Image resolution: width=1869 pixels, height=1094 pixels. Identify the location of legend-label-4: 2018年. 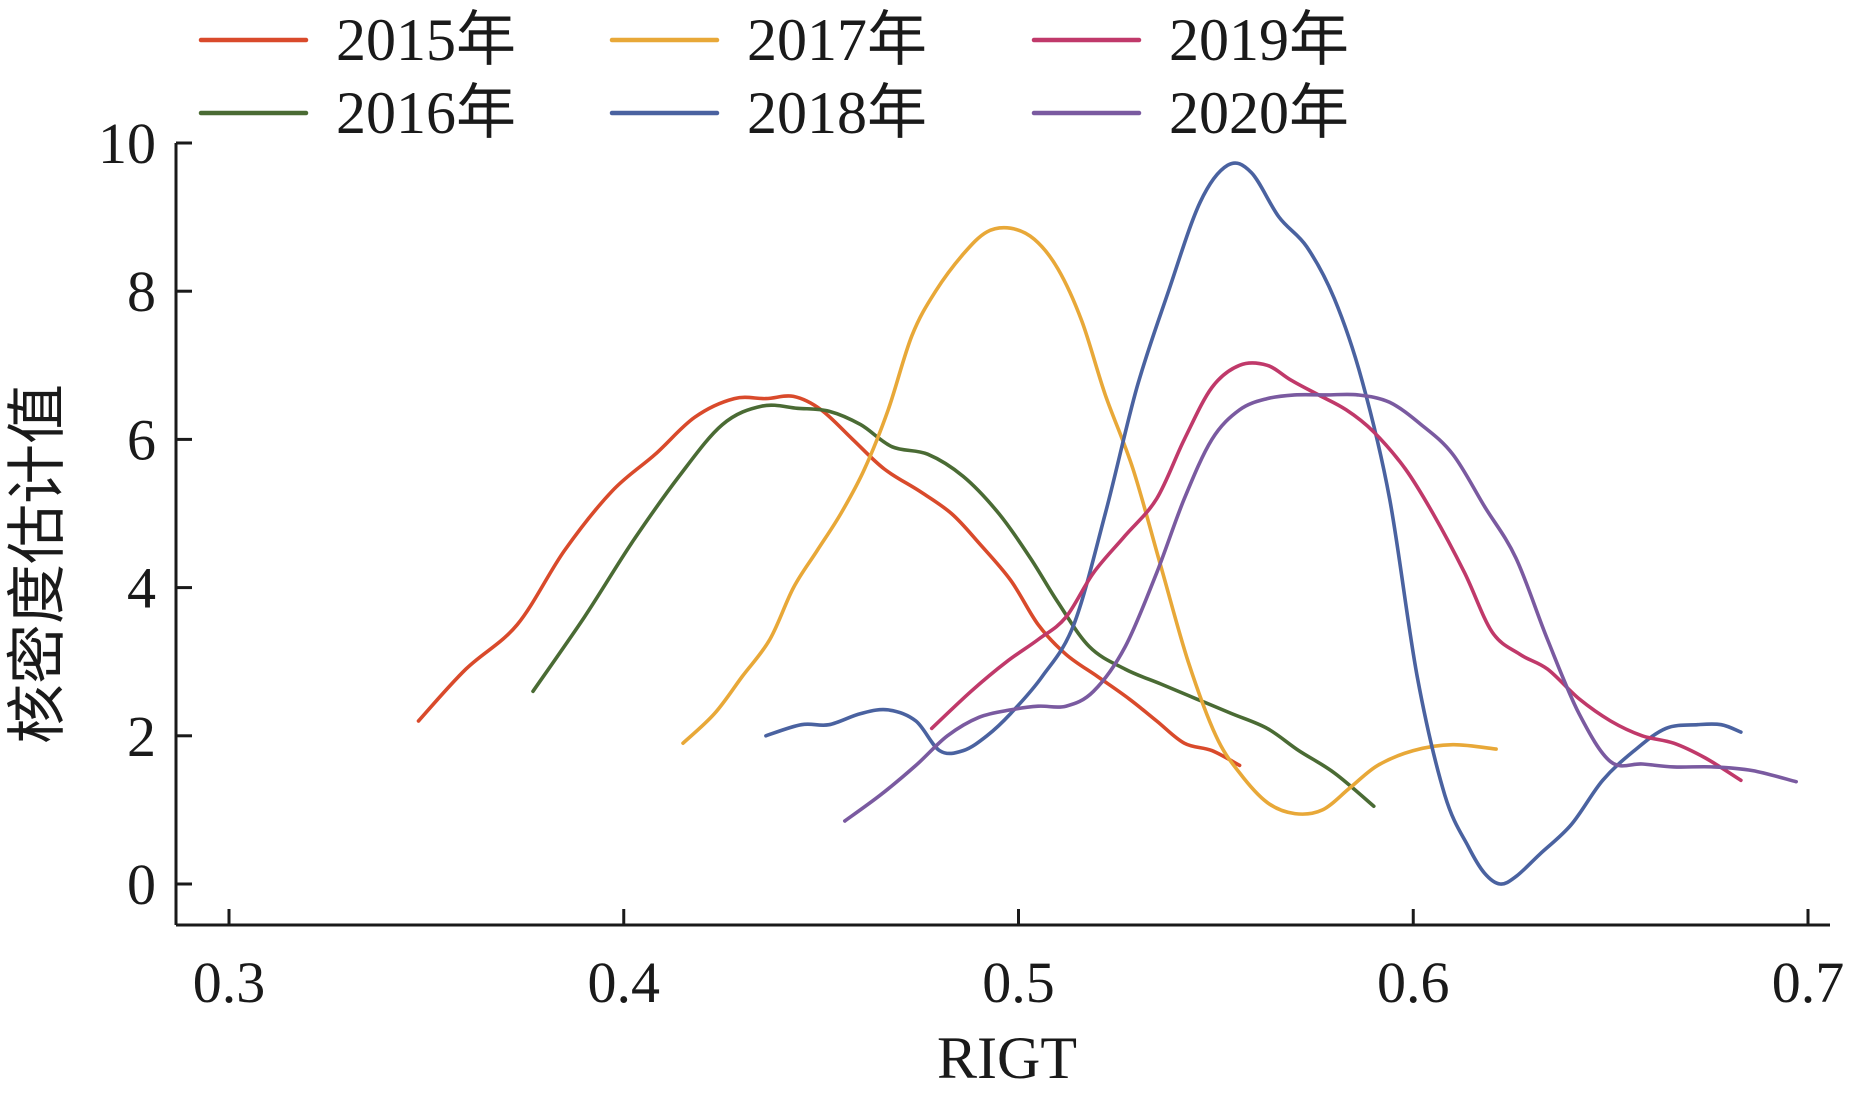
(837, 113).